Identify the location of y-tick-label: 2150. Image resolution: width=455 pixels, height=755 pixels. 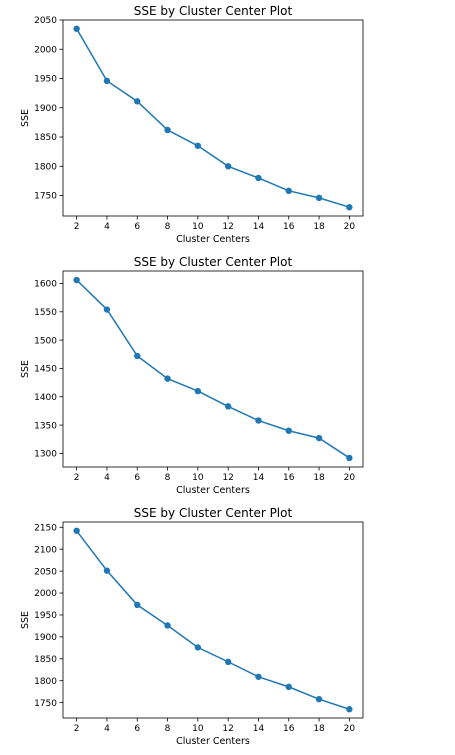
(45, 528).